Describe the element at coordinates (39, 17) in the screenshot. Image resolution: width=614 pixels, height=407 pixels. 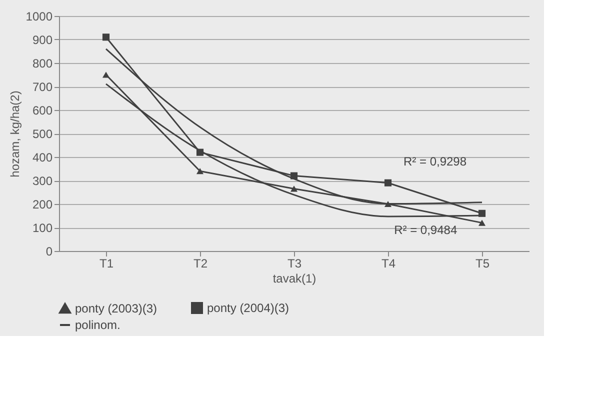
I see `y-tick-label: 1000` at that location.